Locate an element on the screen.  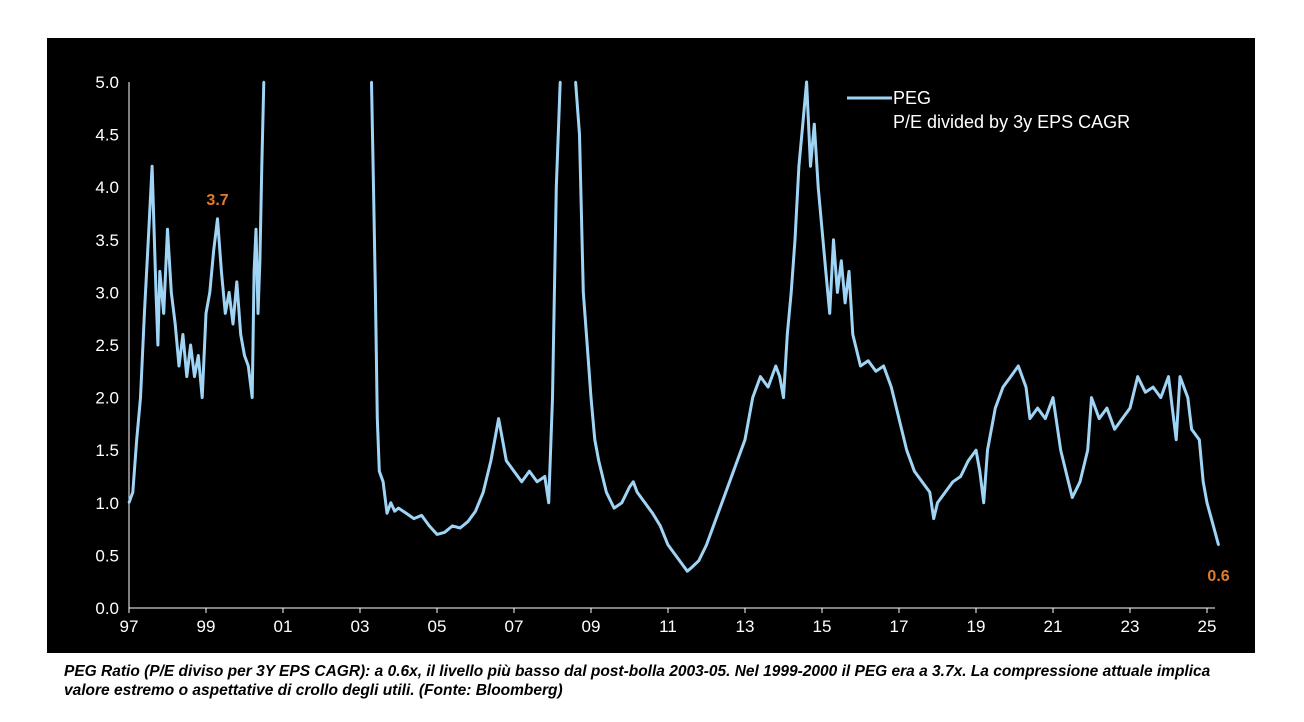
legend-series-name: PEG is located at coordinates (912, 98).